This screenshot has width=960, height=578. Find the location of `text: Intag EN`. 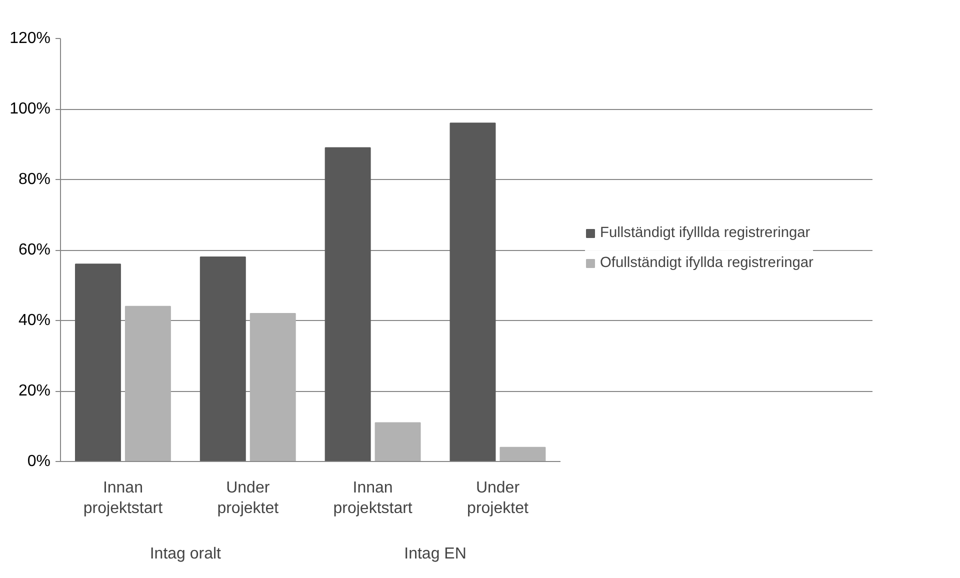

text: Intag EN is located at coordinates (435, 554).